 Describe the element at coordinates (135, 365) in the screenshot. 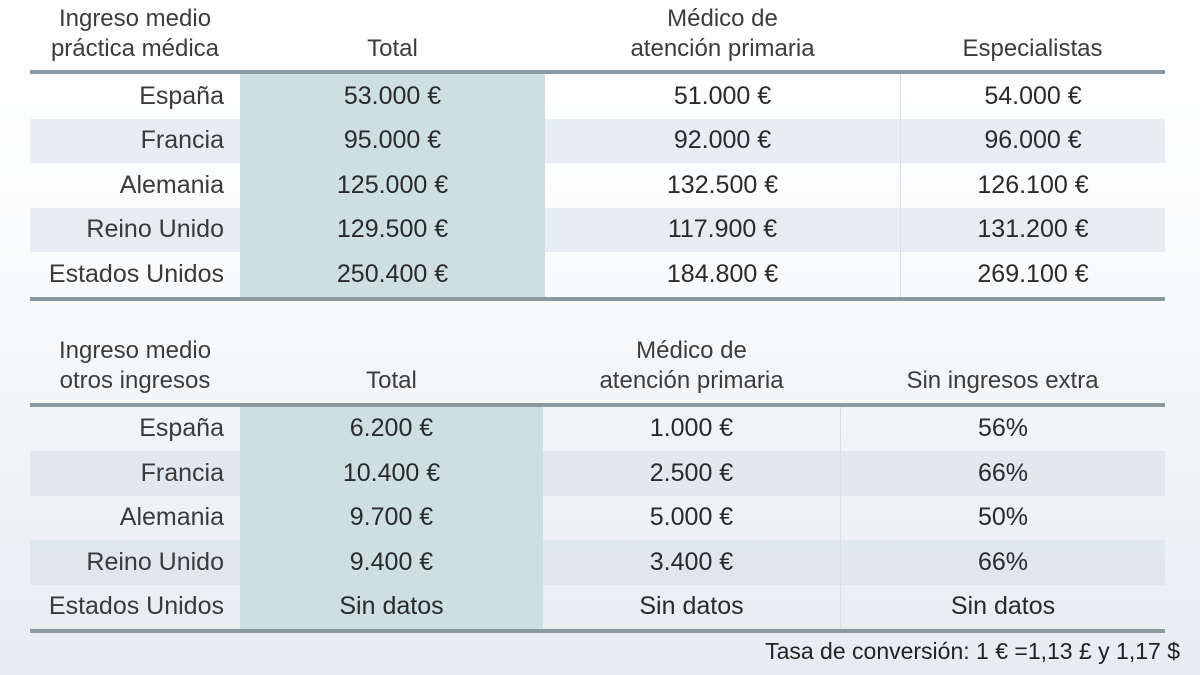

I see `table-title: Ingreso medio otros ingresos` at that location.